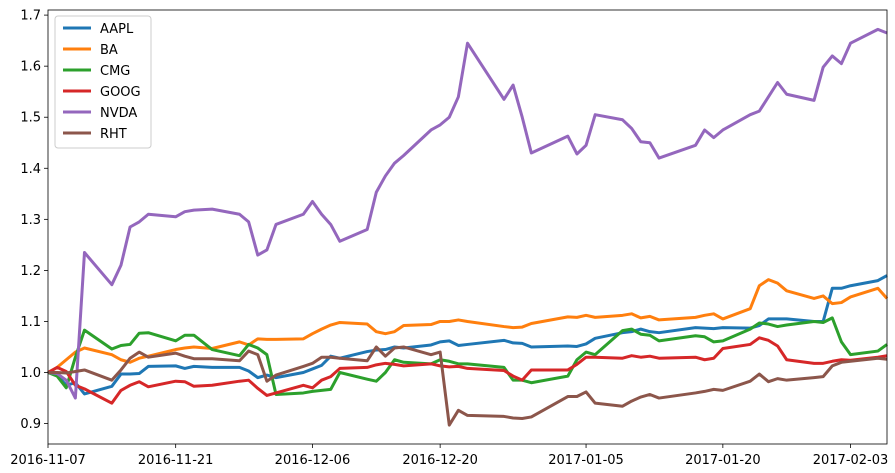 The image size is (895, 473). Describe the element at coordinates (48, 460) in the screenshot. I see `x-tick-label: 2016-11-07` at that location.